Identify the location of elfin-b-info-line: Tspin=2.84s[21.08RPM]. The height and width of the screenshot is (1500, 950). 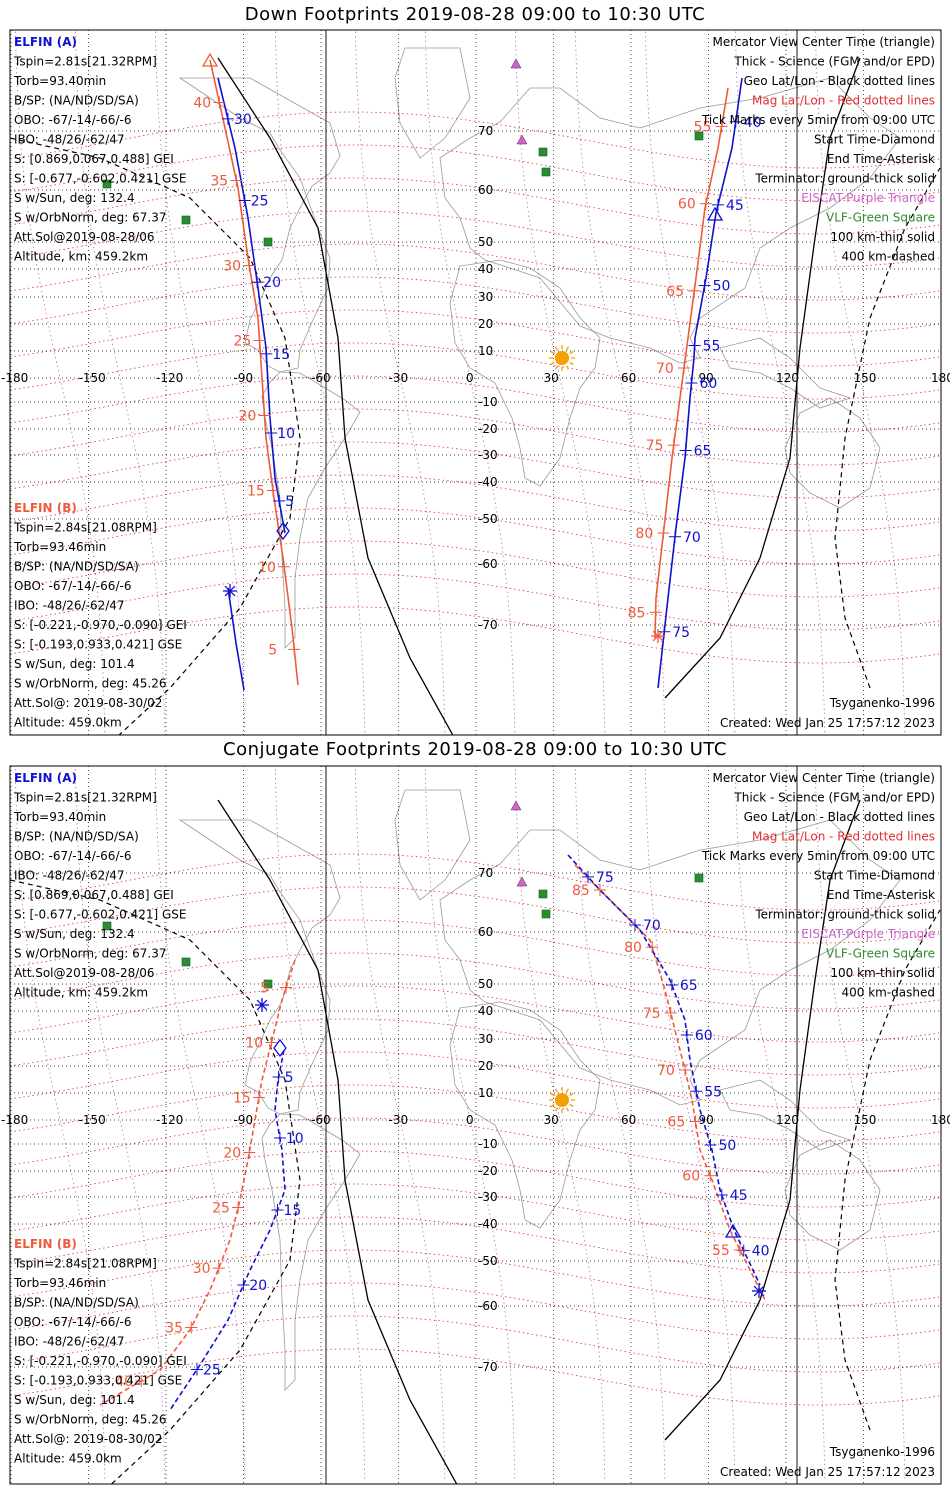
(85, 1264).